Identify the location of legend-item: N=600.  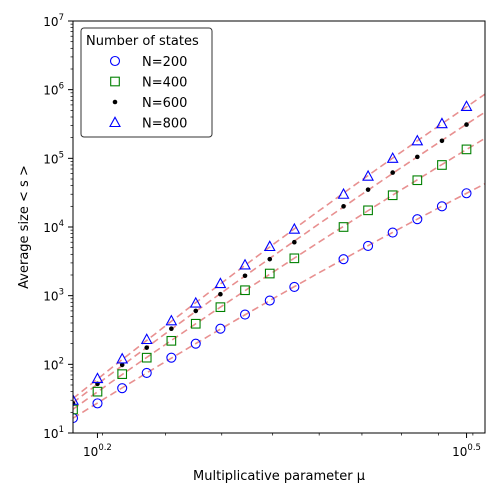
(149, 103).